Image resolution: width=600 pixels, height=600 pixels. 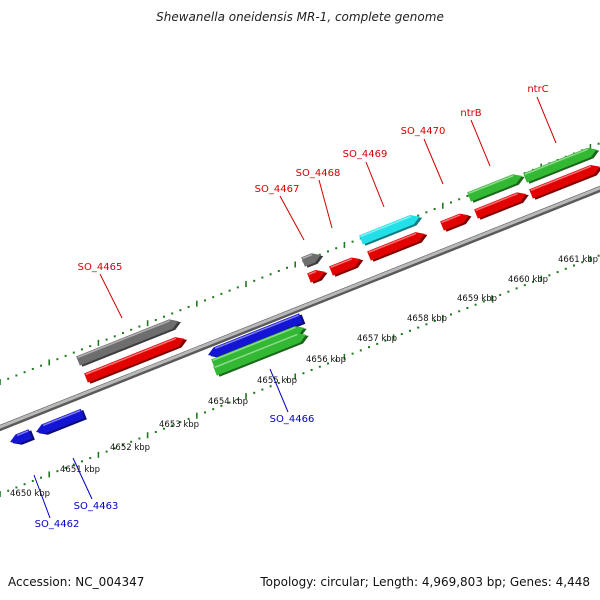 I want to click on gene-label-SO_4467: SO_4467, so click(x=277, y=189).